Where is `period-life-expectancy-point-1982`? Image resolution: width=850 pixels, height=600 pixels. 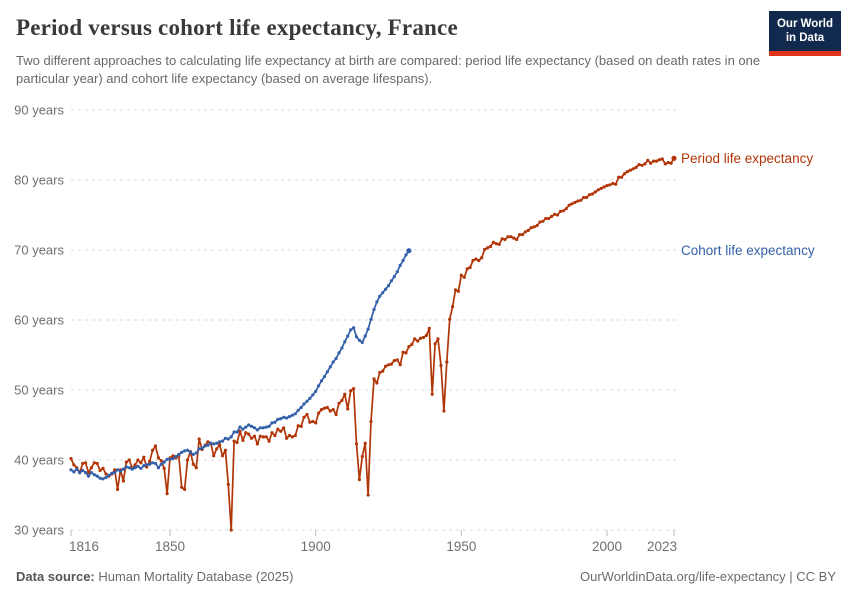
period-life-expectancy-point-1982 is located at coordinates (555, 214).